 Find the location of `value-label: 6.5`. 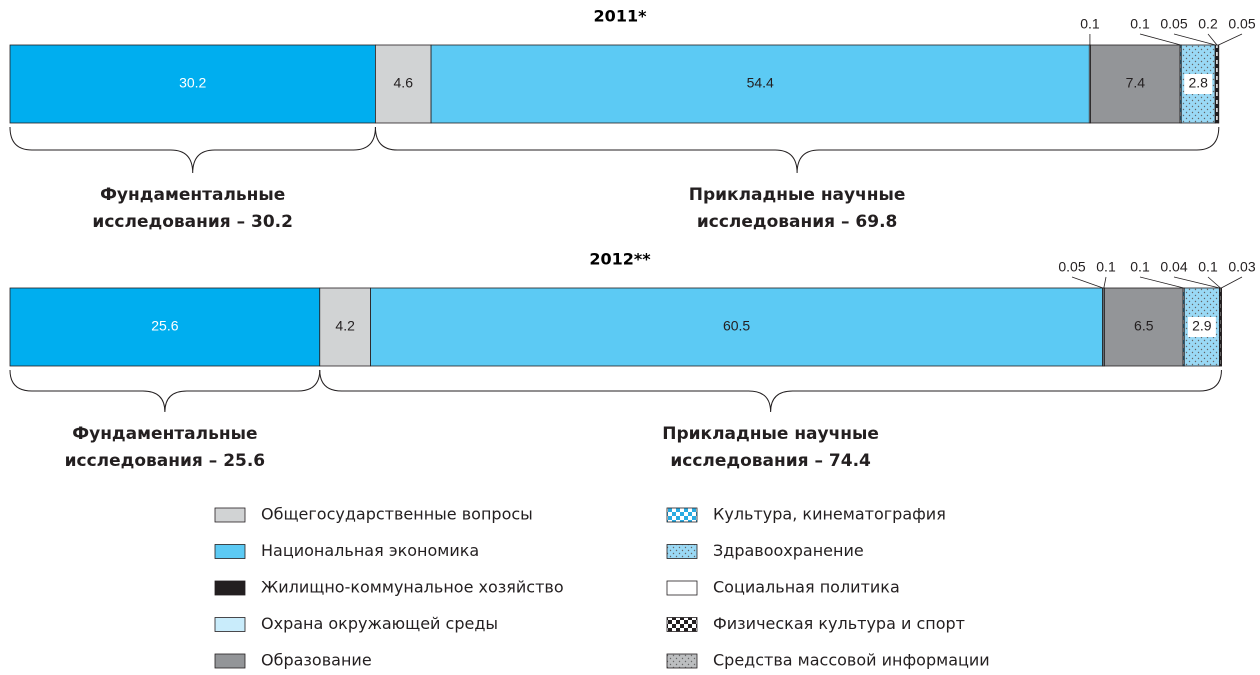

value-label: 6.5 is located at coordinates (1144, 326).